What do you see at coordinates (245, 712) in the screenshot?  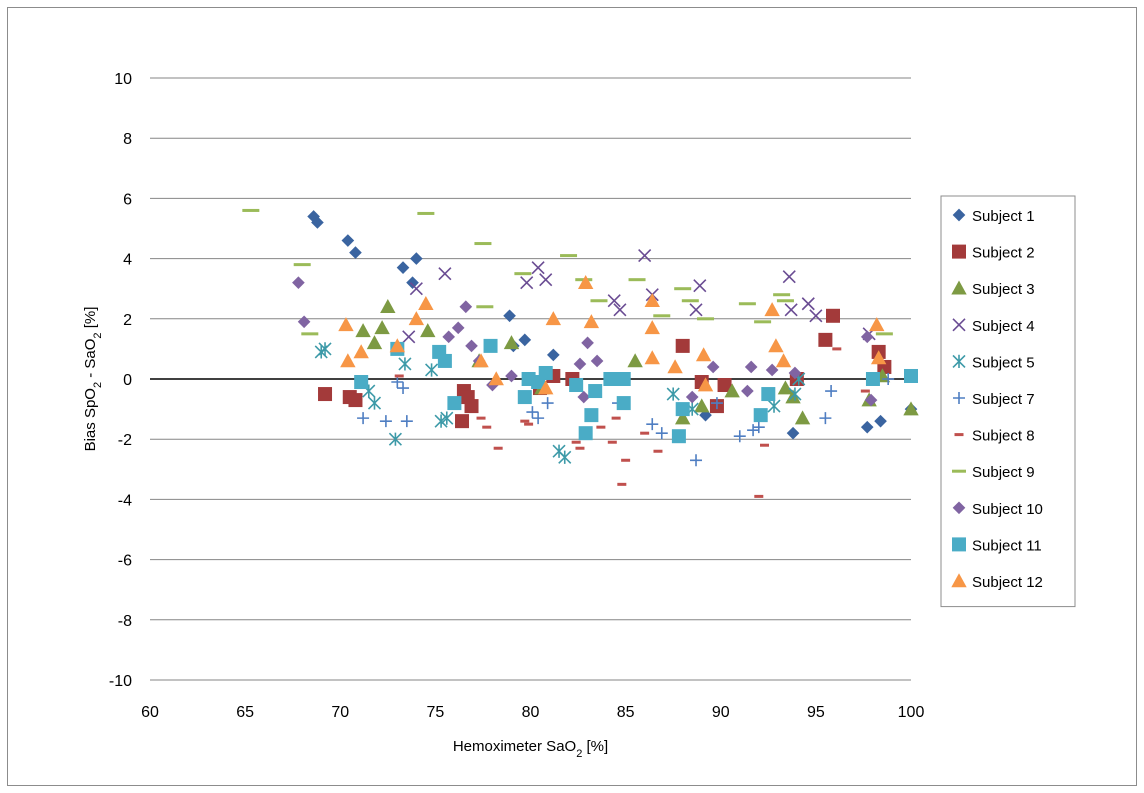 I see `x-tick-label: 65` at bounding box center [245, 712].